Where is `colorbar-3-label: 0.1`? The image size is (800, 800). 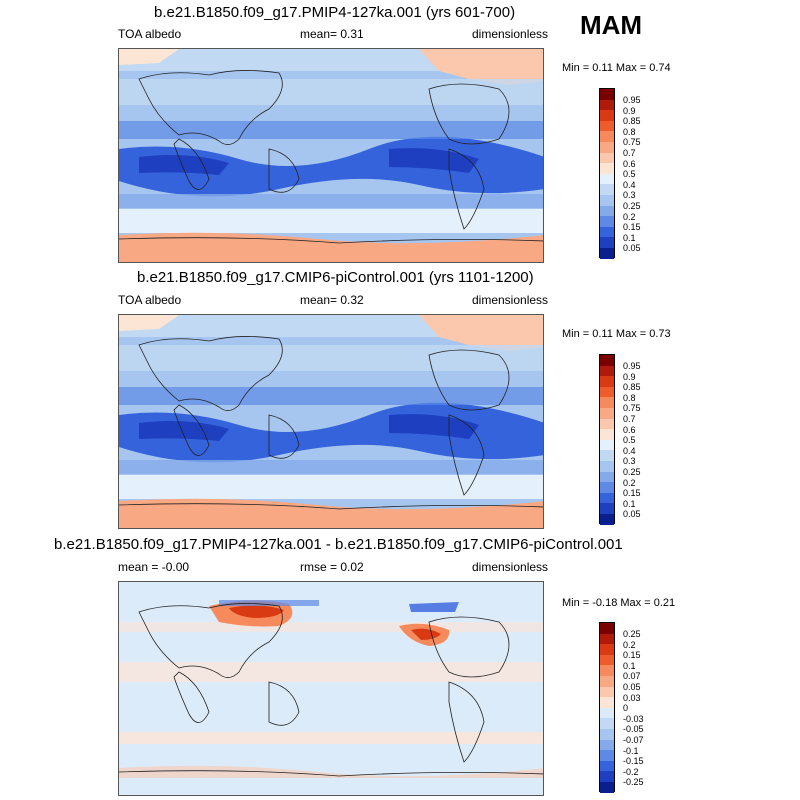 colorbar-3-label: 0.1 is located at coordinates (629, 665).